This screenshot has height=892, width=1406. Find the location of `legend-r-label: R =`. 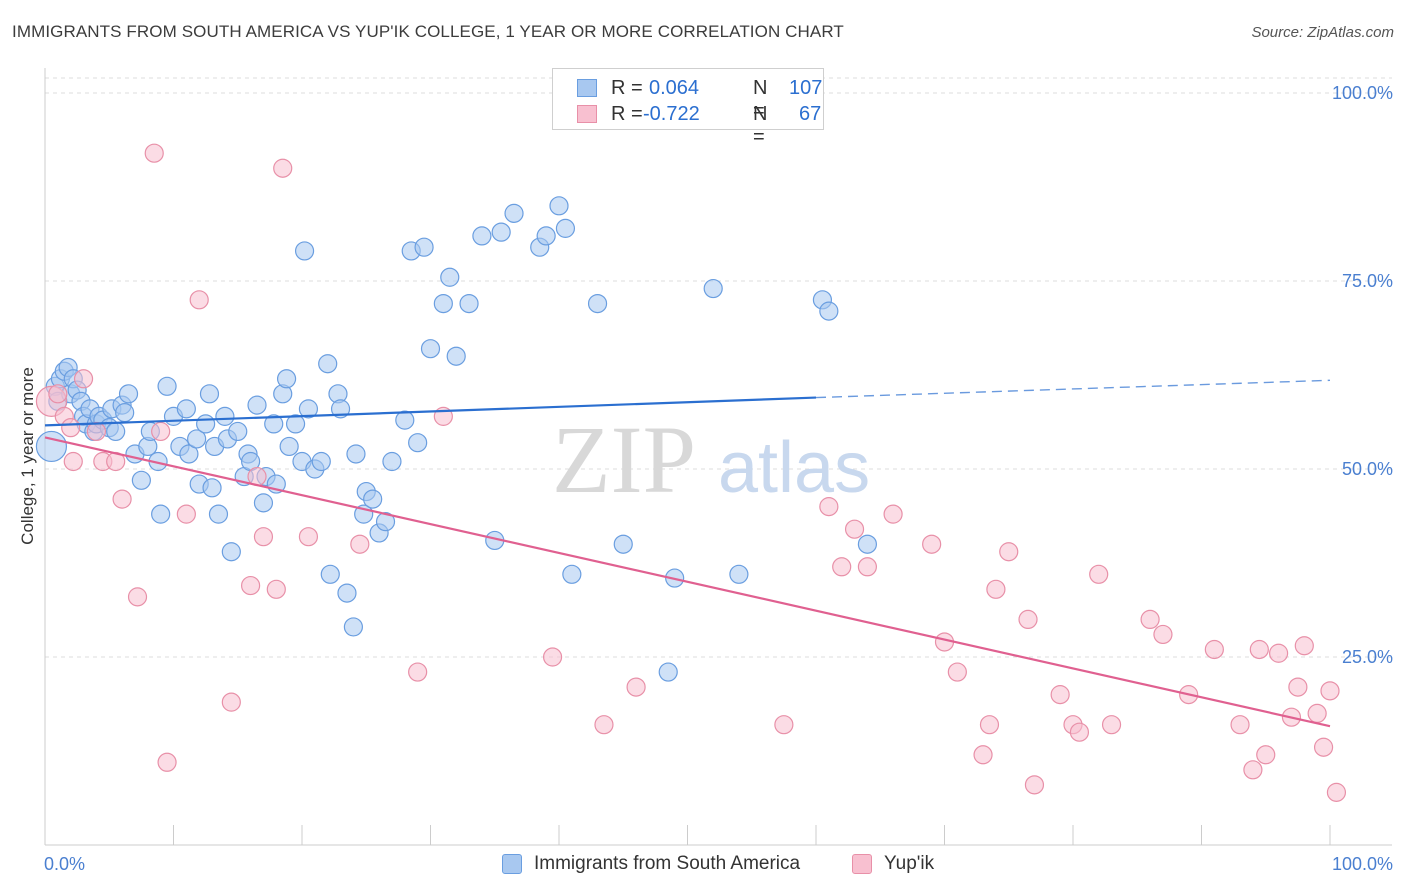

legend-r-label: R = is located at coordinates (627, 88).